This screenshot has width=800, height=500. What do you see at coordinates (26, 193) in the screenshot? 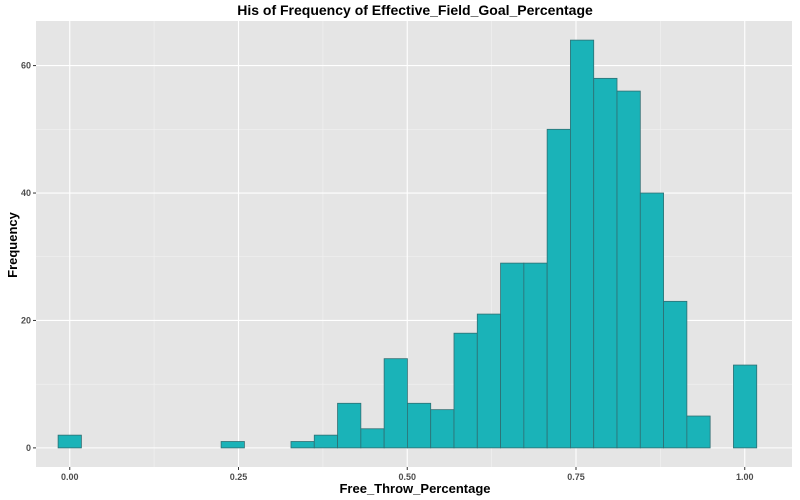
I see `y-tick-label: 40` at bounding box center [26, 193].